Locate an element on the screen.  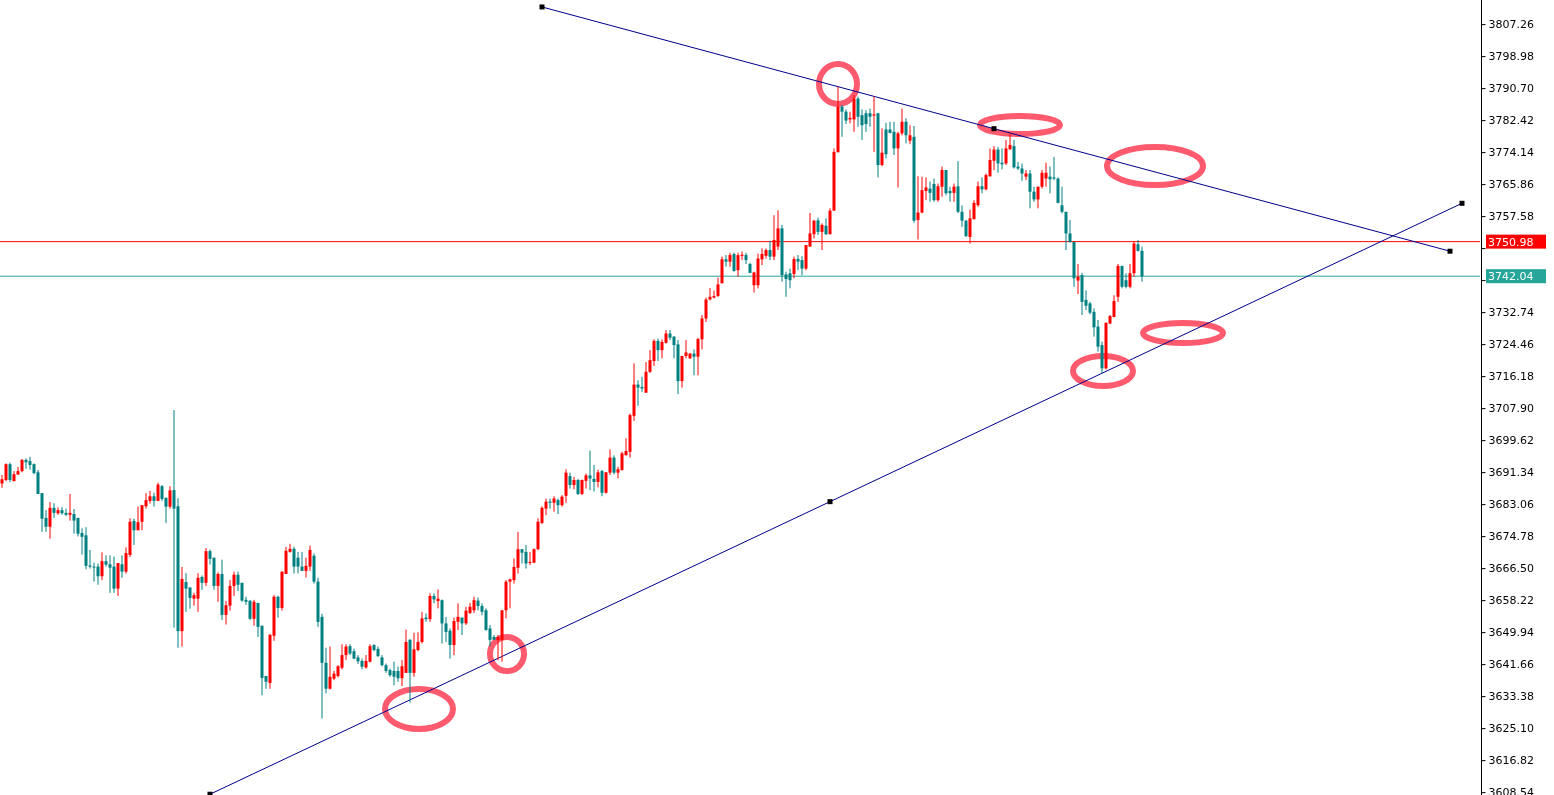
y-tick-label: 3765.86 is located at coordinates (1511, 185).